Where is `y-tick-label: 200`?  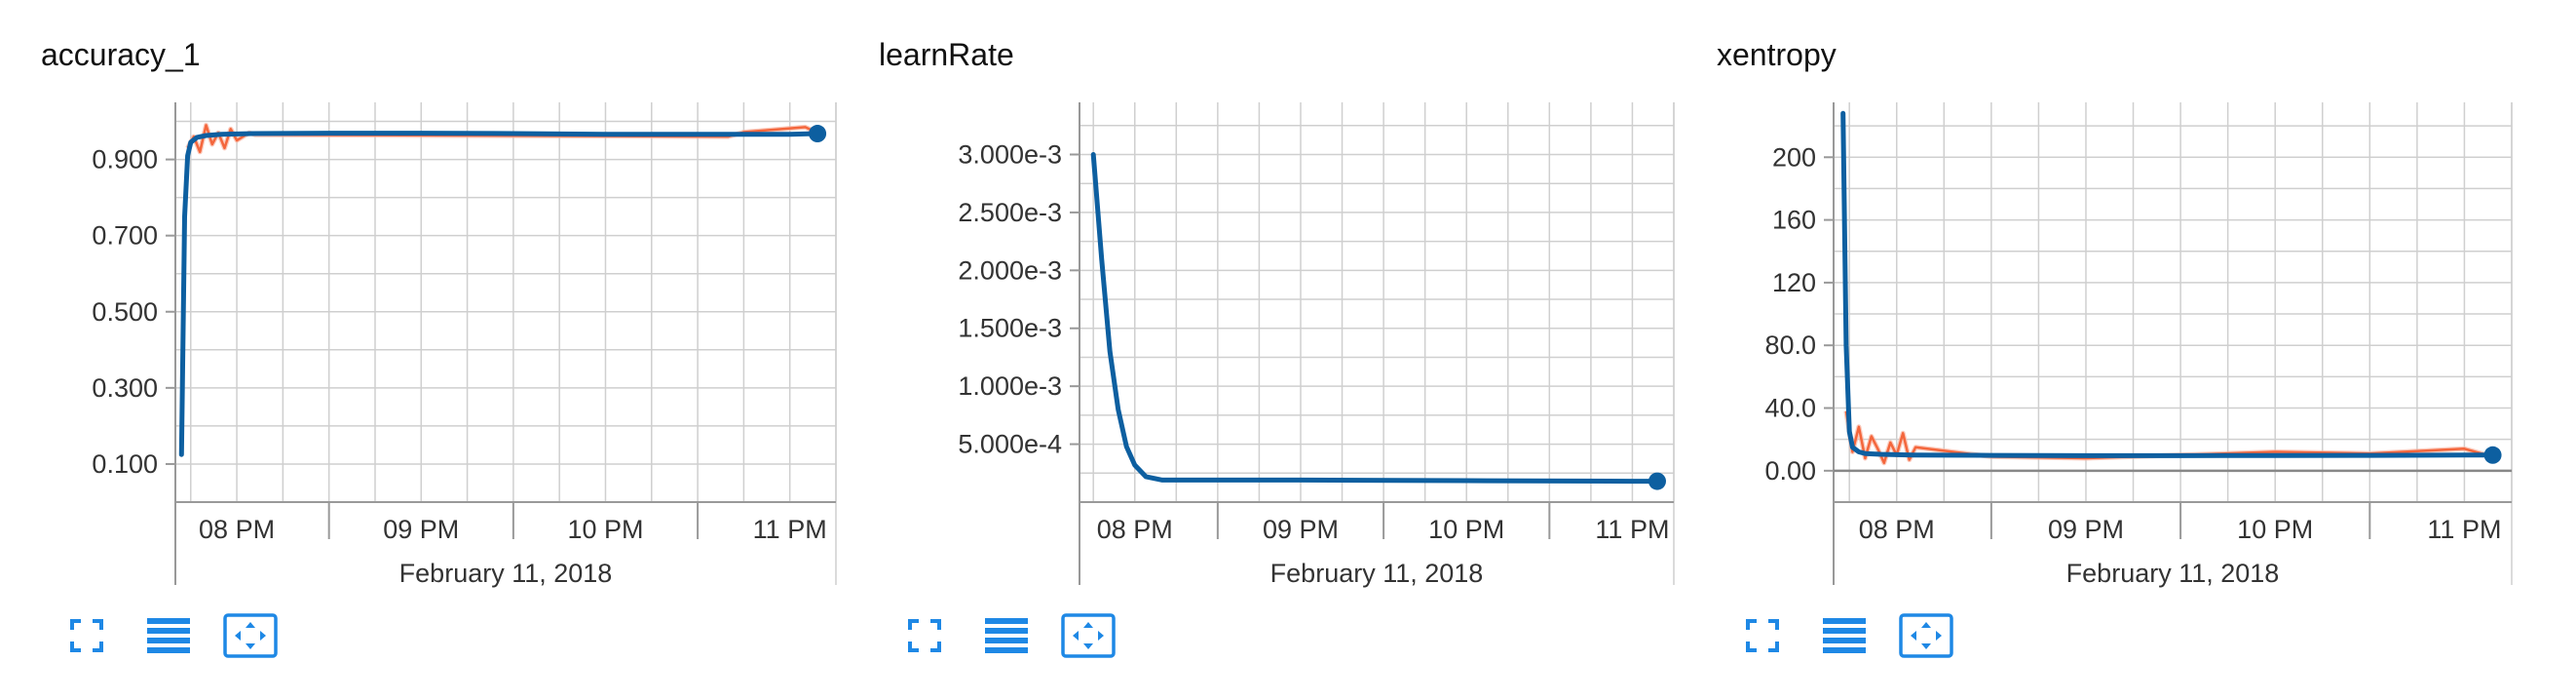
y-tick-label: 200 is located at coordinates (1794, 157).